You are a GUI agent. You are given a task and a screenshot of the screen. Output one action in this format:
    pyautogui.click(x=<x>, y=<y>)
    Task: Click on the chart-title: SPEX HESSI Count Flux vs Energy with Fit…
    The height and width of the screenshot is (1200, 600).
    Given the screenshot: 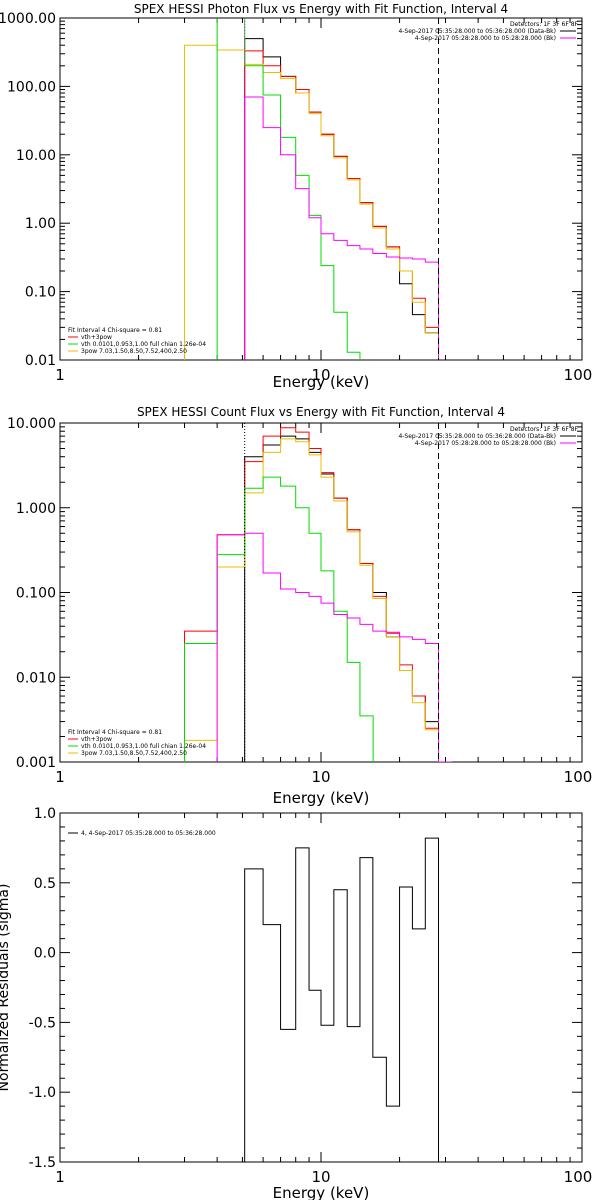 What is the action you would take?
    pyautogui.click(x=321, y=412)
    